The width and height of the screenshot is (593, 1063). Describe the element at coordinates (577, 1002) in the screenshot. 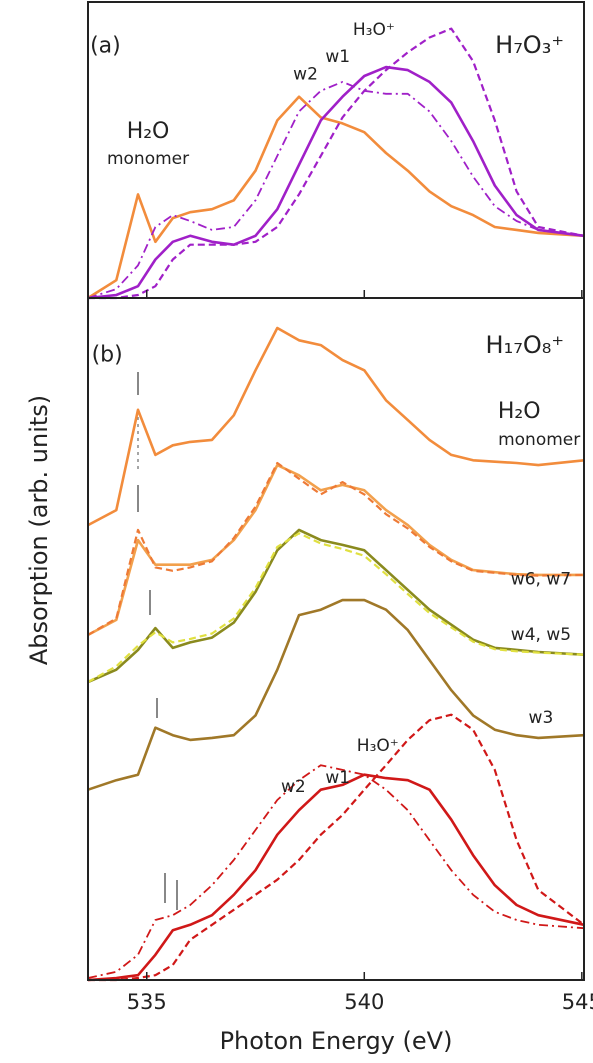

I see `x-tick-label: 545` at that location.